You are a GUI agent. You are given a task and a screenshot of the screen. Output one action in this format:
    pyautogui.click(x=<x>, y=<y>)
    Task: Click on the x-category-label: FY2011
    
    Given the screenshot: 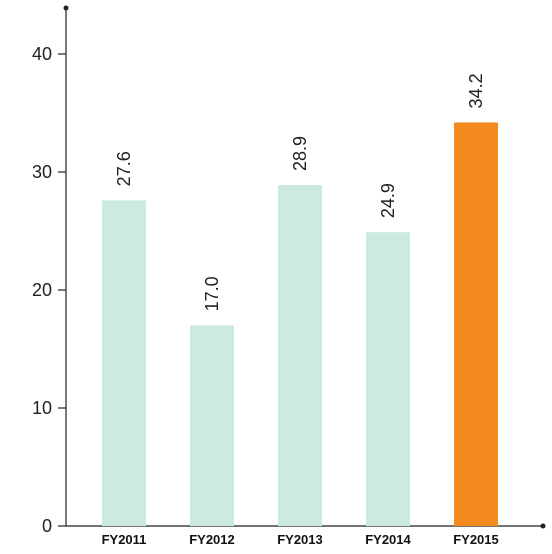 What is the action you would take?
    pyautogui.click(x=124, y=539)
    